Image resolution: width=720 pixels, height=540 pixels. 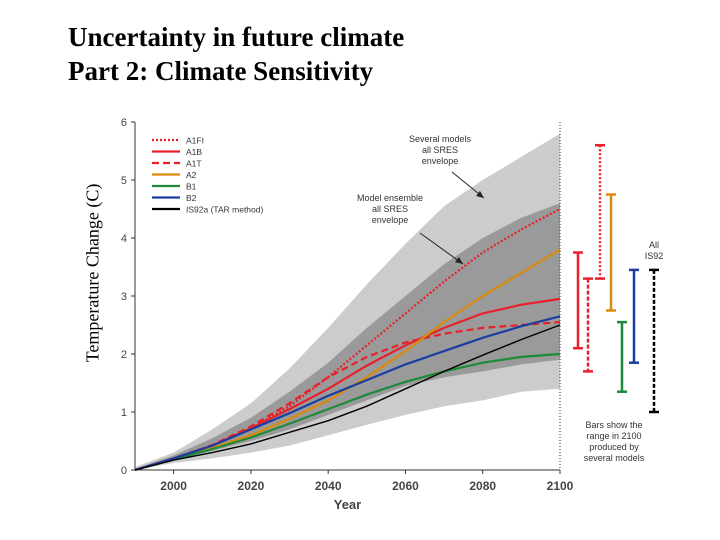 I want to click on annotation-model-ensemble: all SRES, so click(x=390, y=209).